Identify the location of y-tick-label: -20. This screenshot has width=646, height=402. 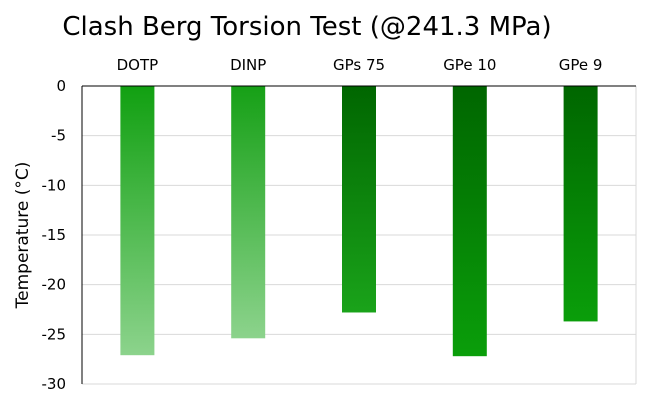
(54, 285).